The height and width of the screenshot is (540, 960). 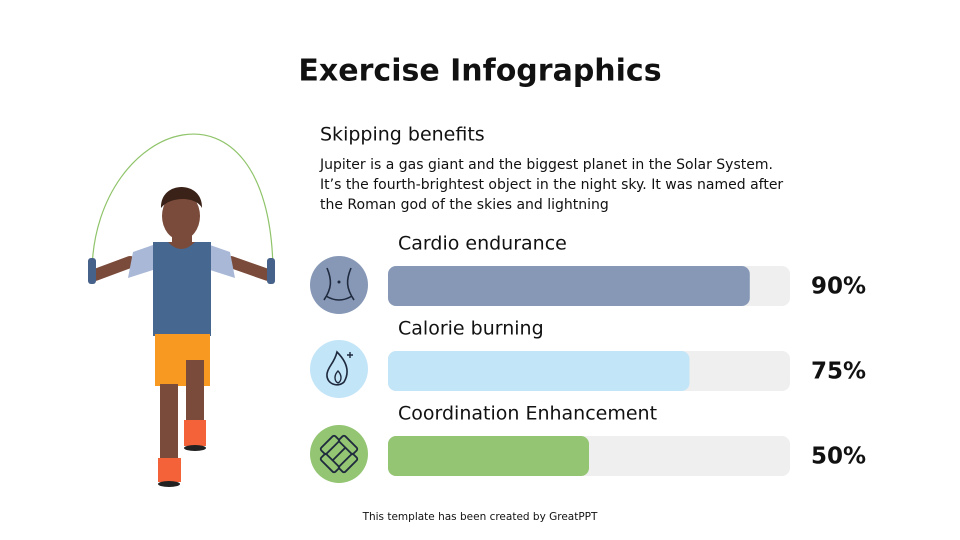 I want to click on icon-waist, so click(x=339, y=285).